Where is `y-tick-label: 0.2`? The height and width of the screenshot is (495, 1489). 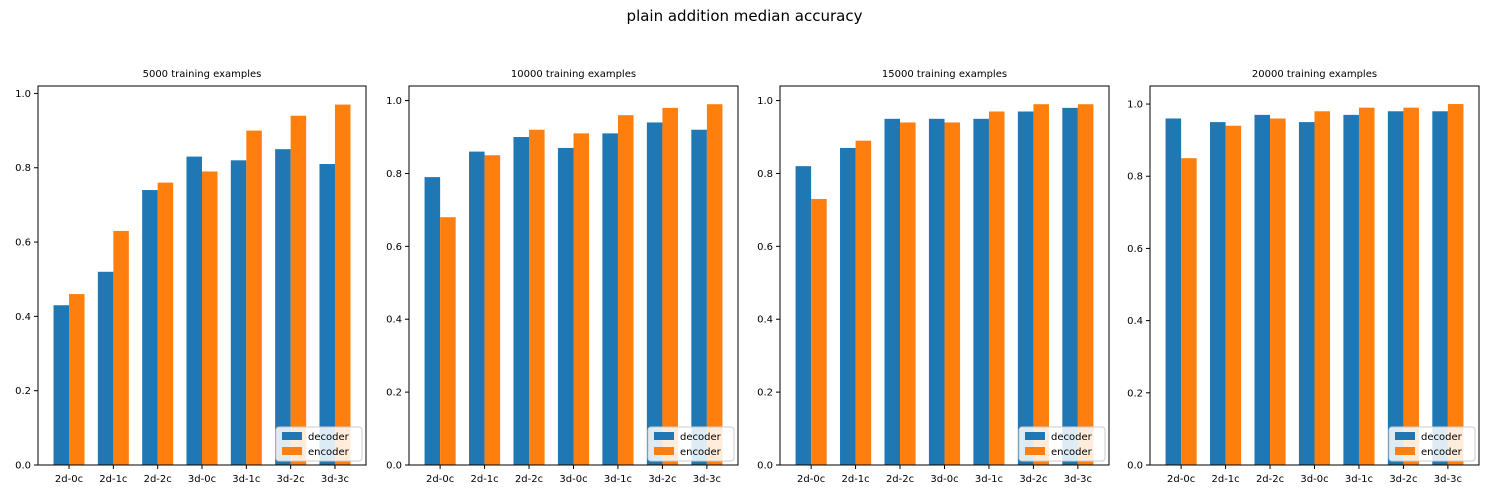
y-tick-label: 0.2 is located at coordinates (1135, 393).